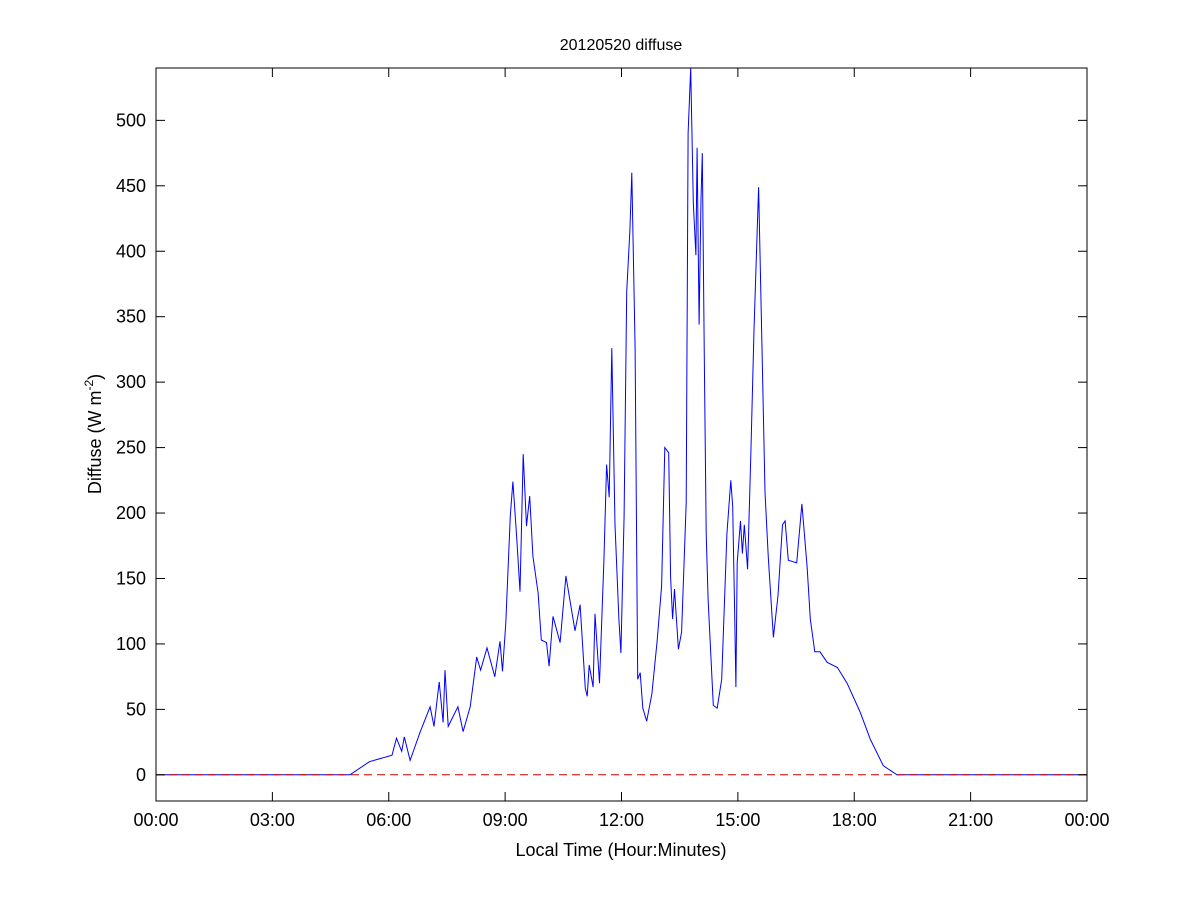  Describe the element at coordinates (95, 442) in the screenshot. I see `y-axis-label-main: Diffuse (W m` at that location.